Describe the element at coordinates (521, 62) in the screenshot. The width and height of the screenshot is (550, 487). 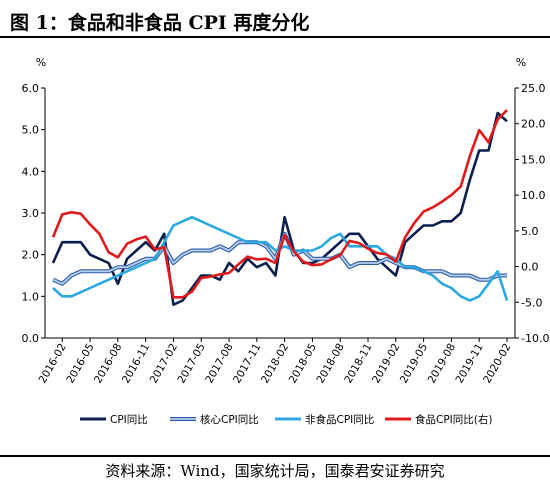
I see `right-axis-unit: %` at that location.